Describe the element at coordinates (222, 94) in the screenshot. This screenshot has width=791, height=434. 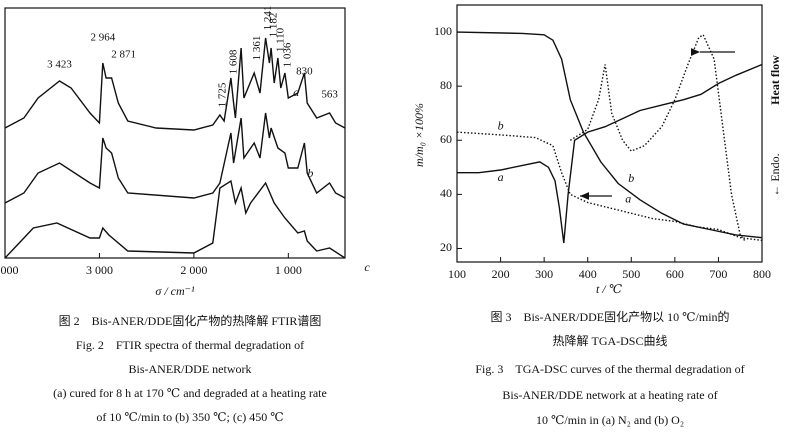
I see `peak-label: 1 725` at that location.